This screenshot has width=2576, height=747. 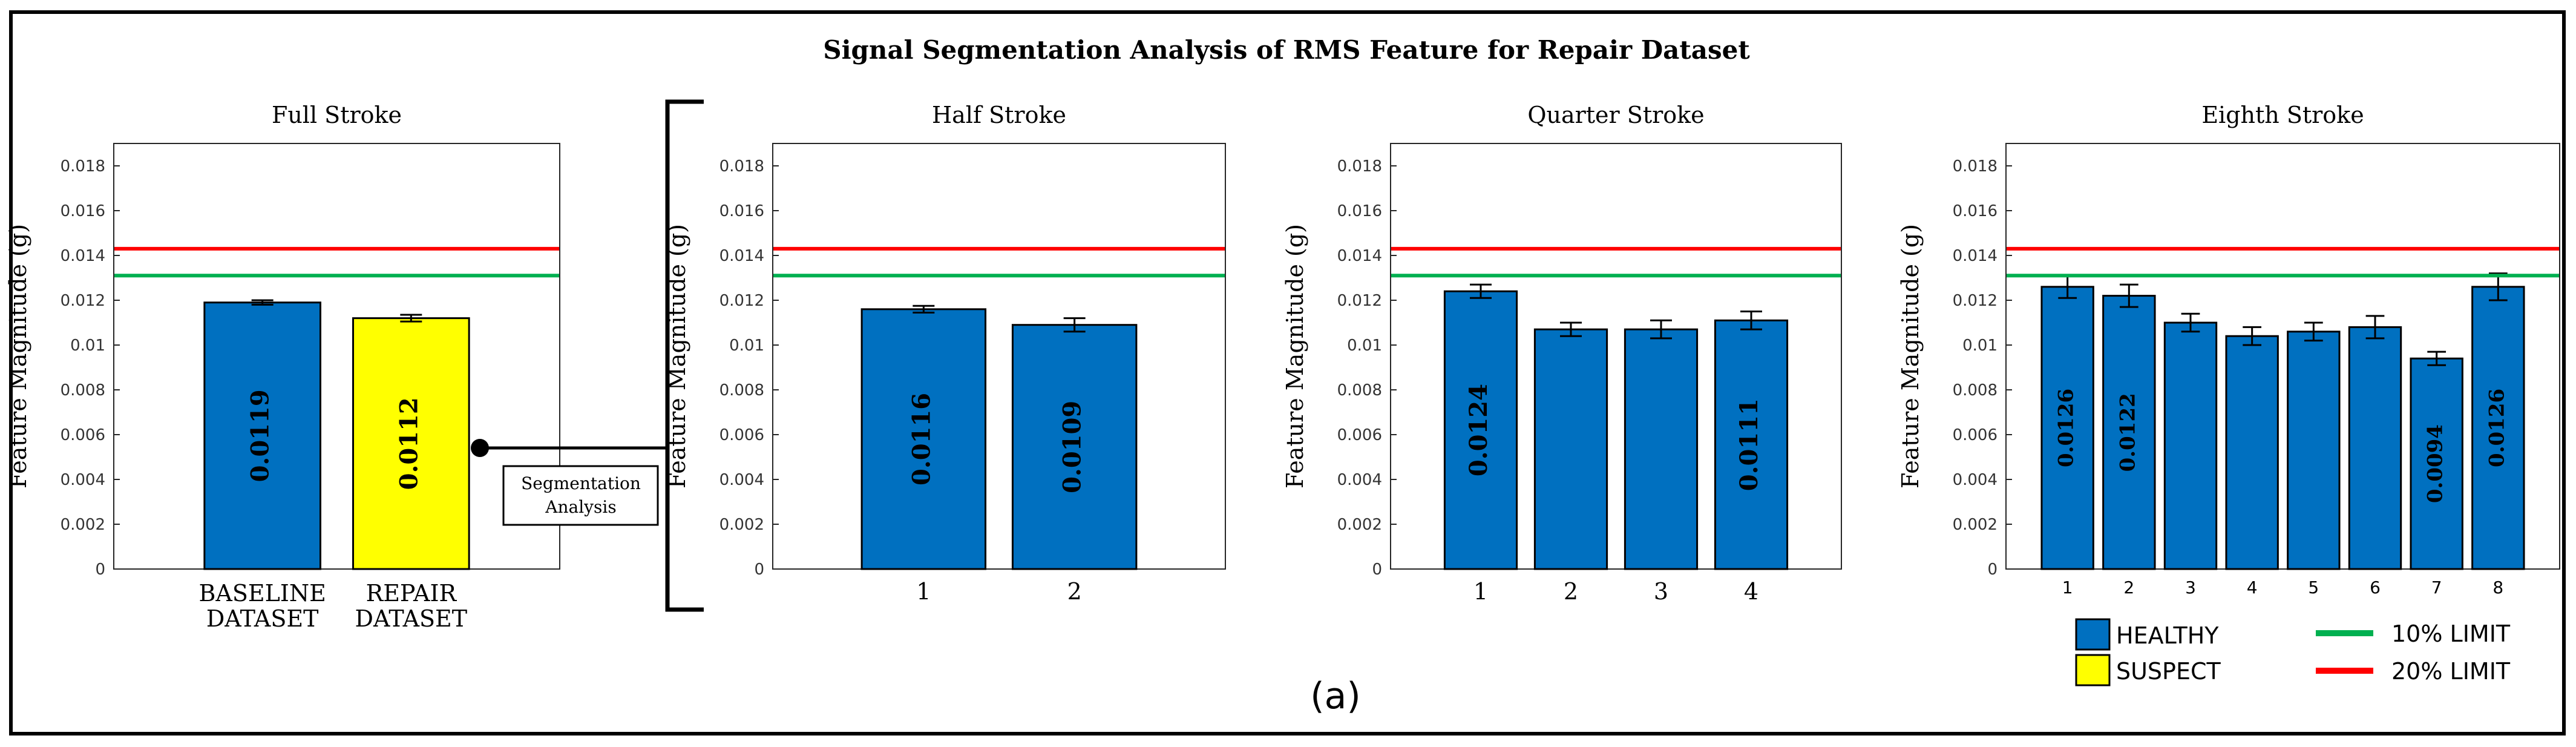 What do you see at coordinates (1615, 115) in the screenshot?
I see `chart-title: Quarter Stroke` at bounding box center [1615, 115].